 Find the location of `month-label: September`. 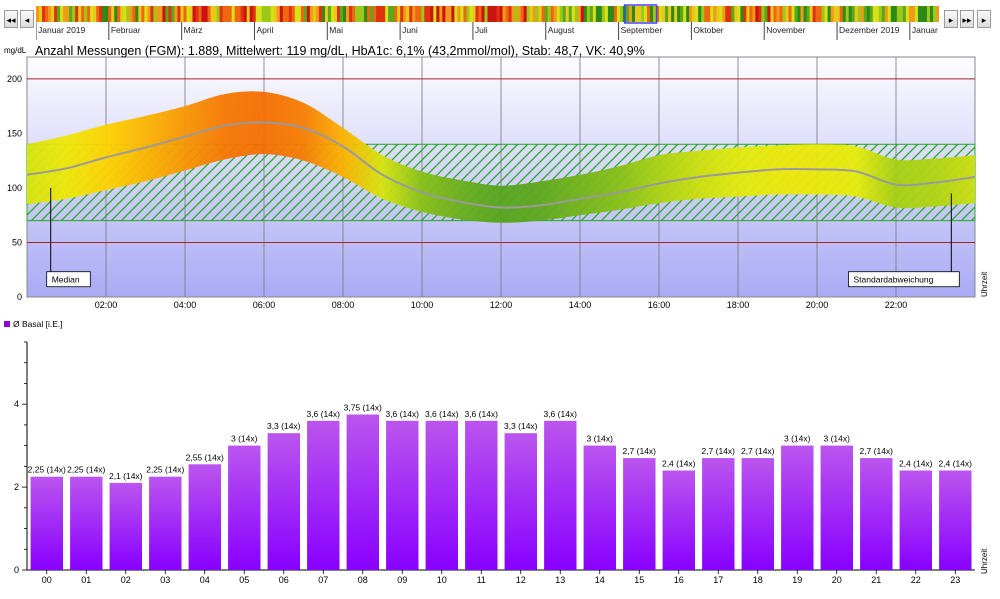

month-label: September is located at coordinates (642, 30).